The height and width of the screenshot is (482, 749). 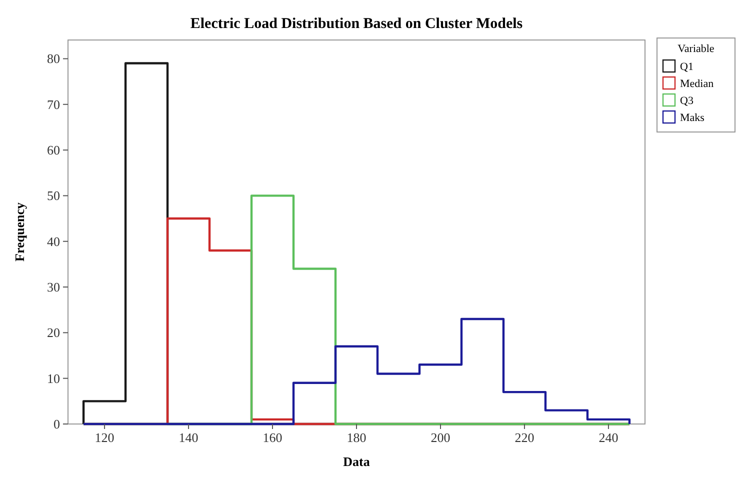 I want to click on x-tick-label: 180, so click(x=356, y=437).